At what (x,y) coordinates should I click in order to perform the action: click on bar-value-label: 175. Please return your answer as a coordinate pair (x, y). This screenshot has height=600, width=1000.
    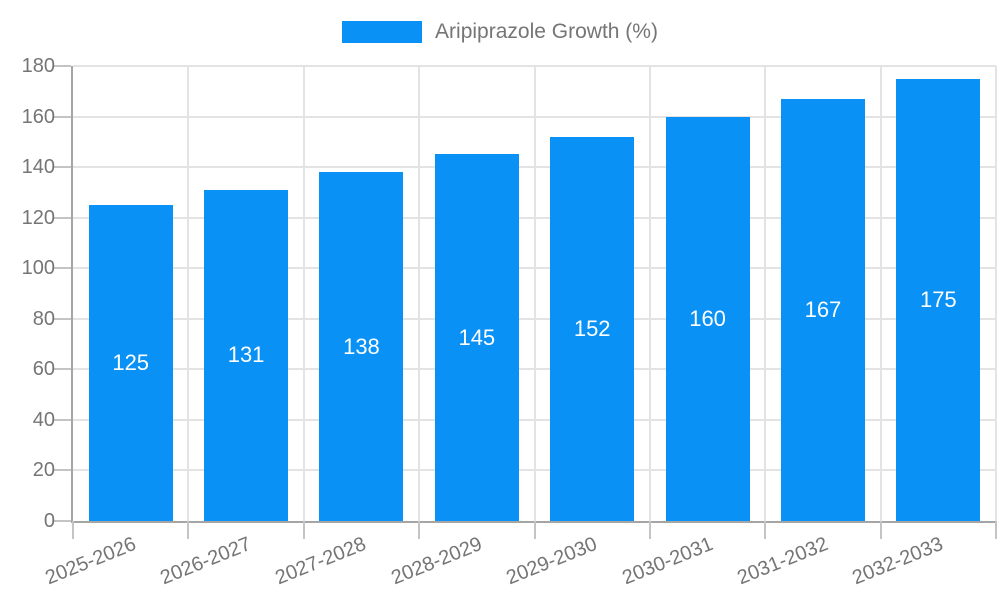
    Looking at the image, I should click on (938, 299).